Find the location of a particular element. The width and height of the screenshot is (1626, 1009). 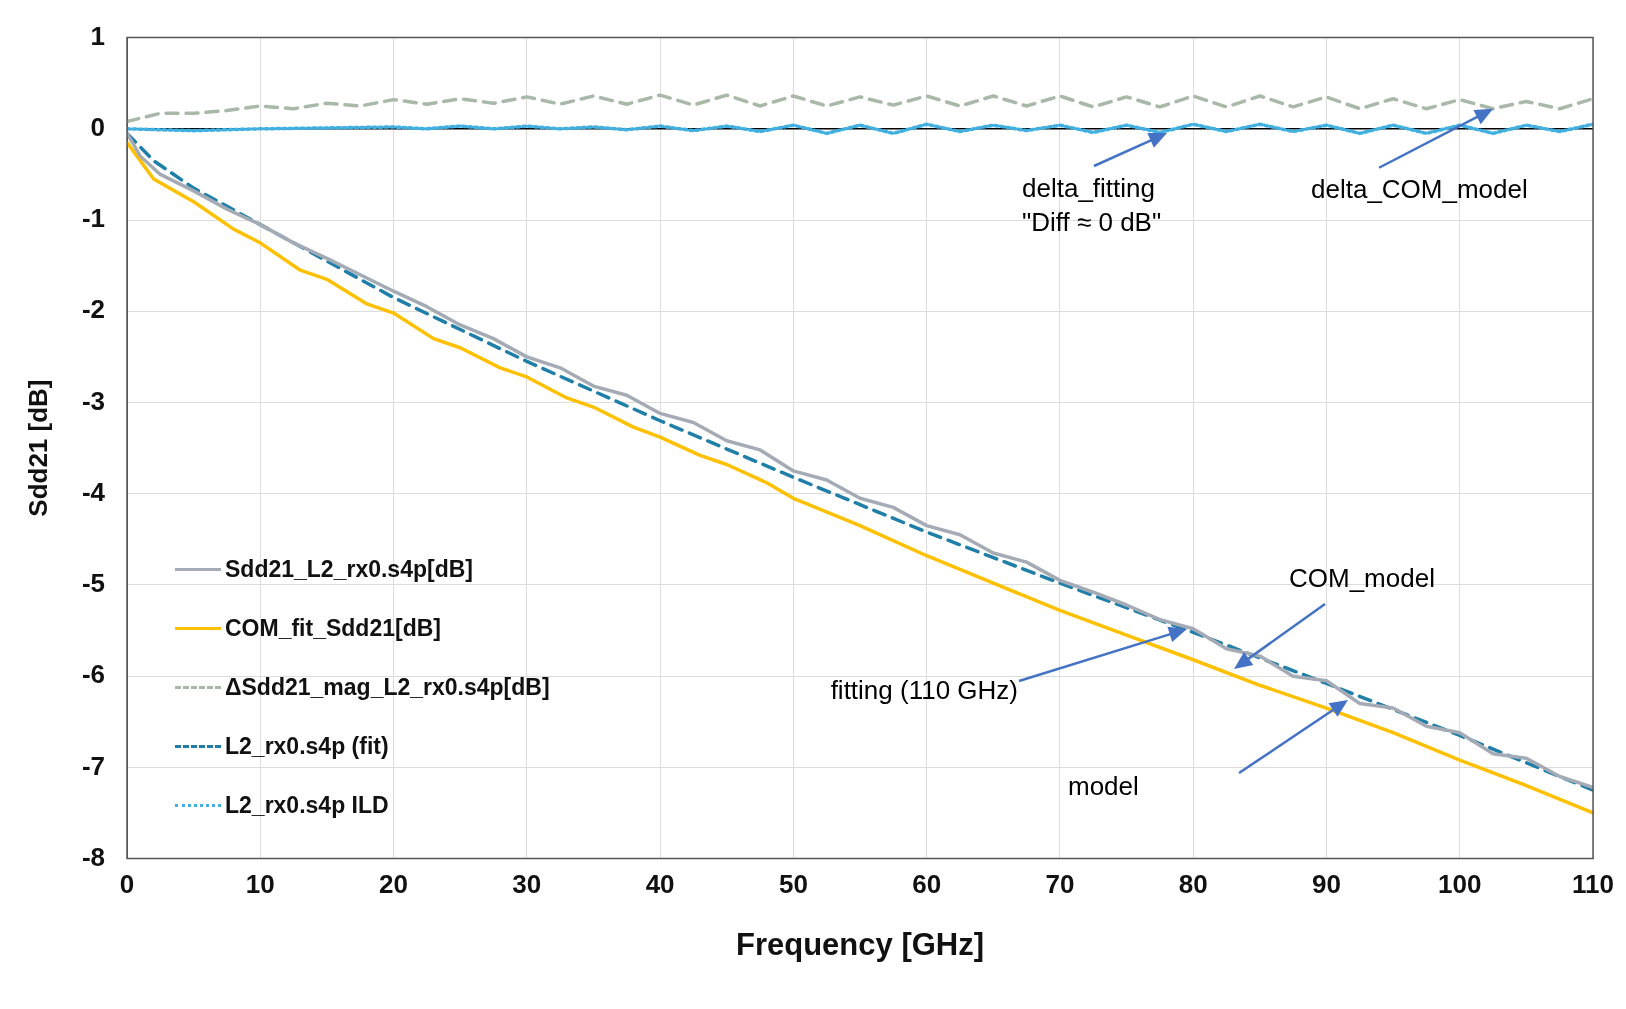

y-axis-title: Sdd21 [dB] is located at coordinates (37, 448).